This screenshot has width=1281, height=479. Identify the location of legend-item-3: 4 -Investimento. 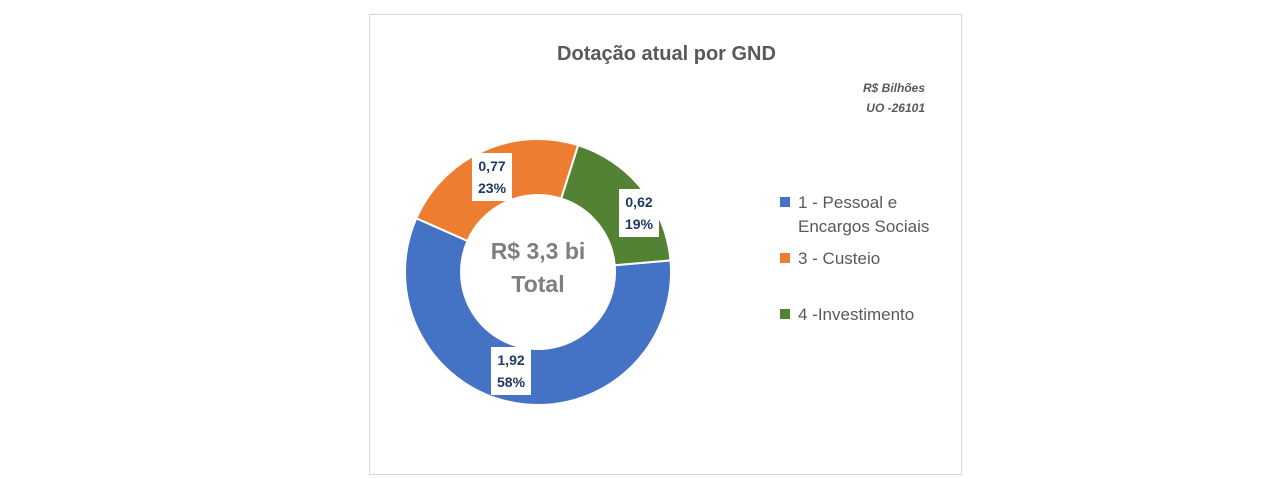
(869, 315).